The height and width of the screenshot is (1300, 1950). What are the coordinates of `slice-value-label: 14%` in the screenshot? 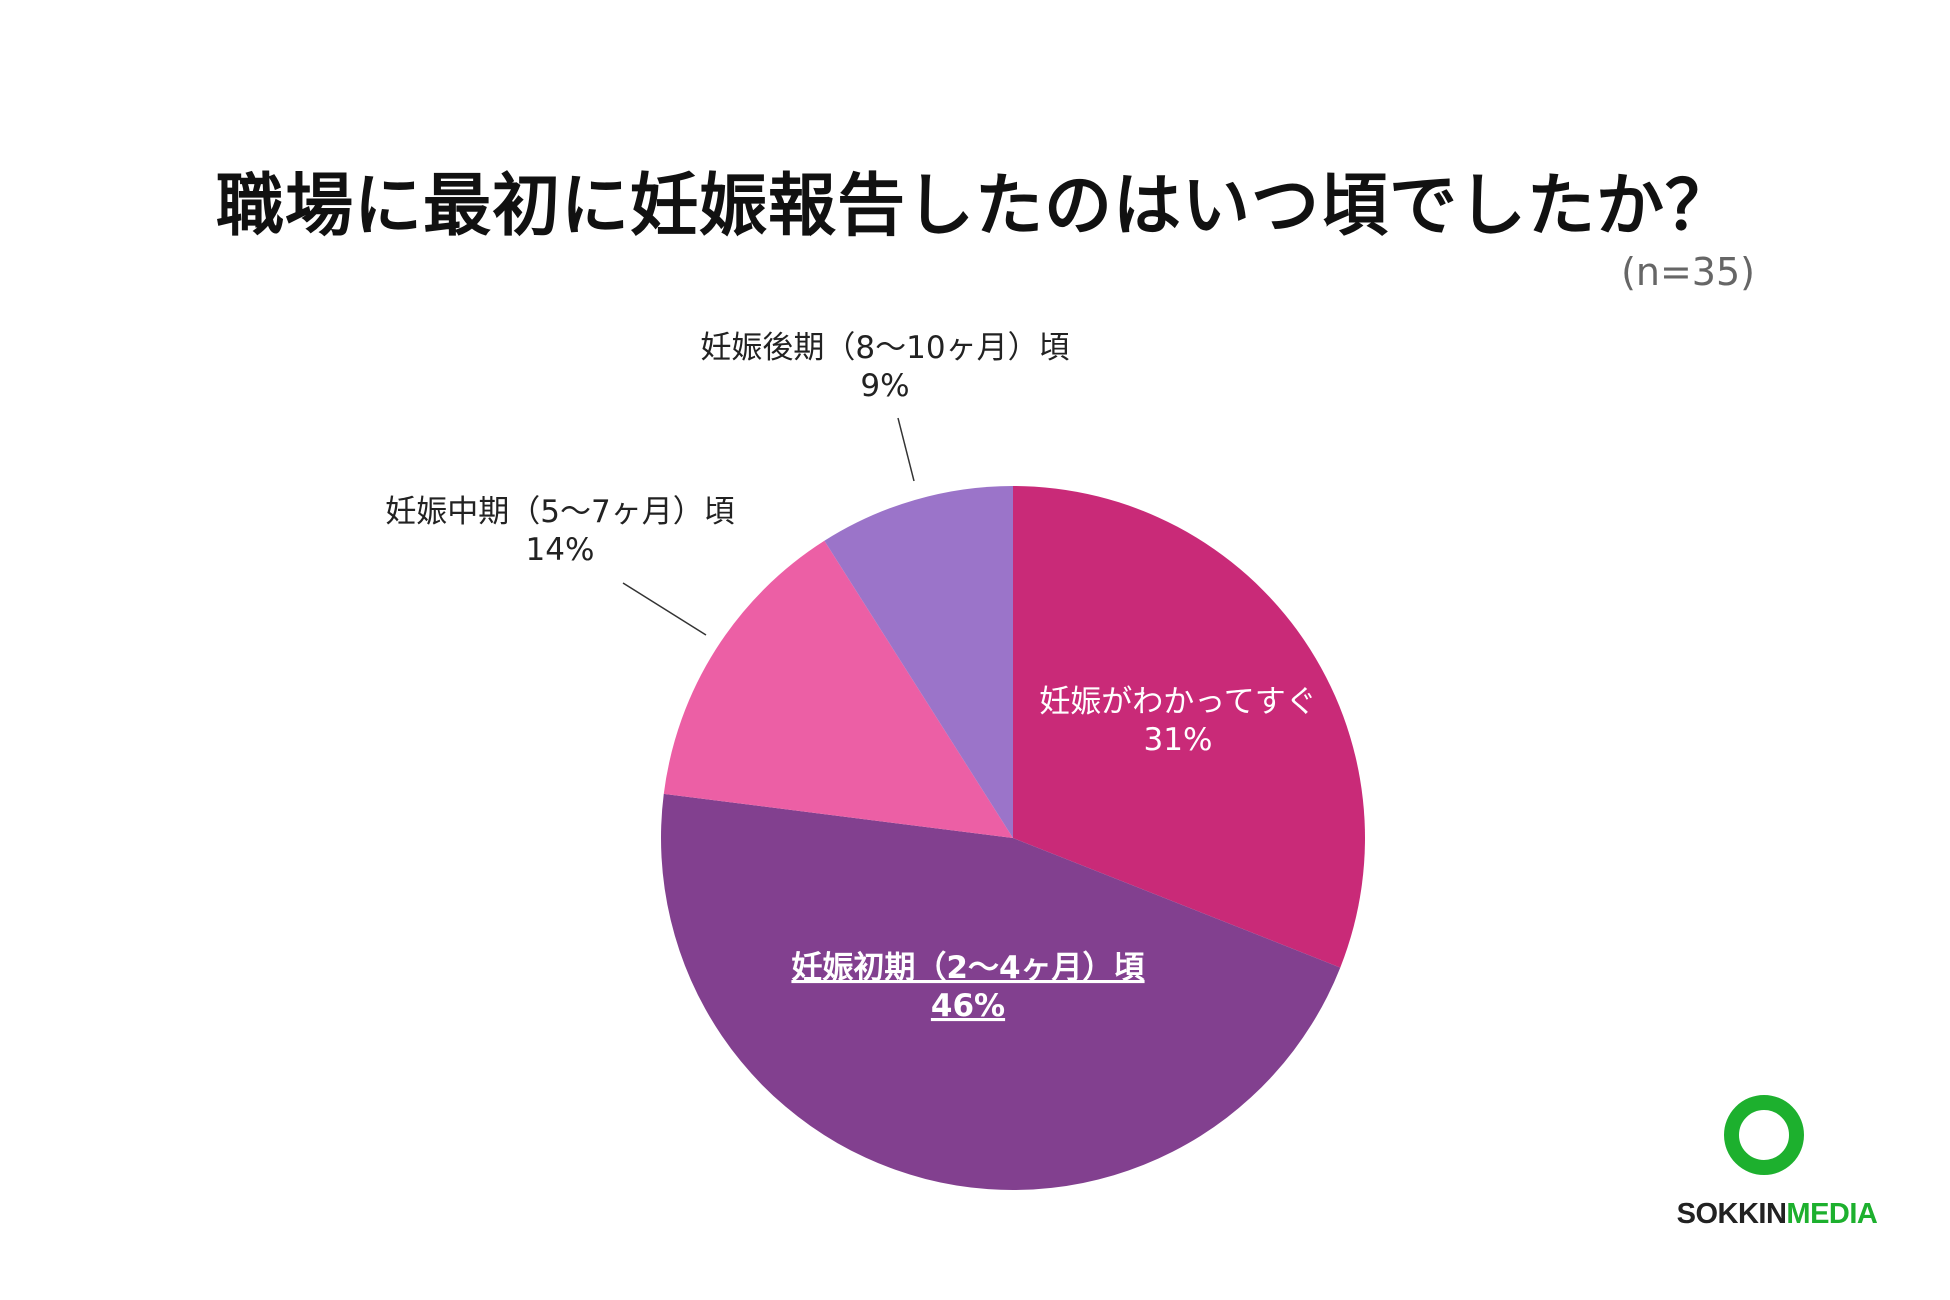 It's located at (560, 550).